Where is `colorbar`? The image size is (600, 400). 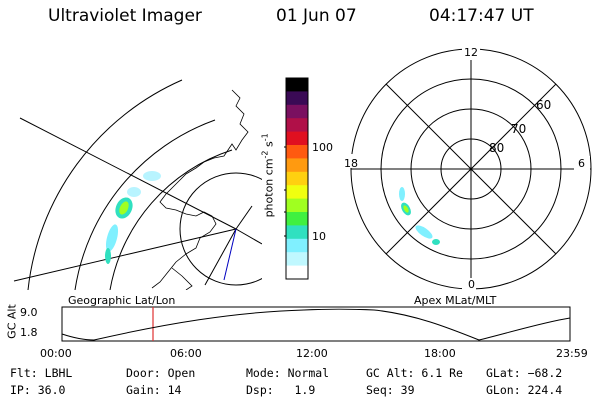 colorbar is located at coordinates (296, 178).